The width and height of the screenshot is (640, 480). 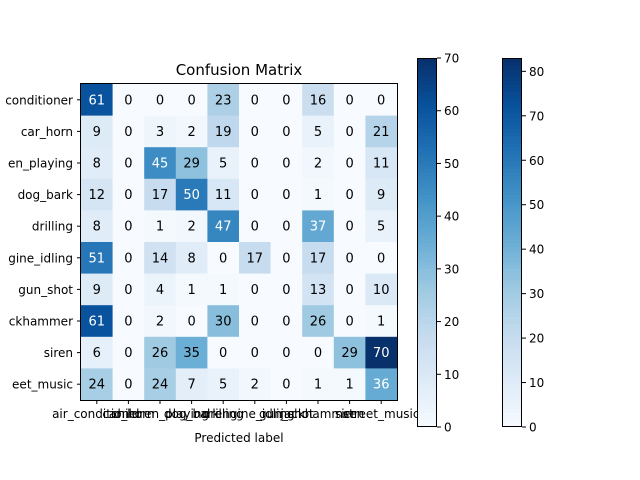 What do you see at coordinates (191, 414) in the screenshot?
I see `x-tick-label: dog_bark` at bounding box center [191, 414].